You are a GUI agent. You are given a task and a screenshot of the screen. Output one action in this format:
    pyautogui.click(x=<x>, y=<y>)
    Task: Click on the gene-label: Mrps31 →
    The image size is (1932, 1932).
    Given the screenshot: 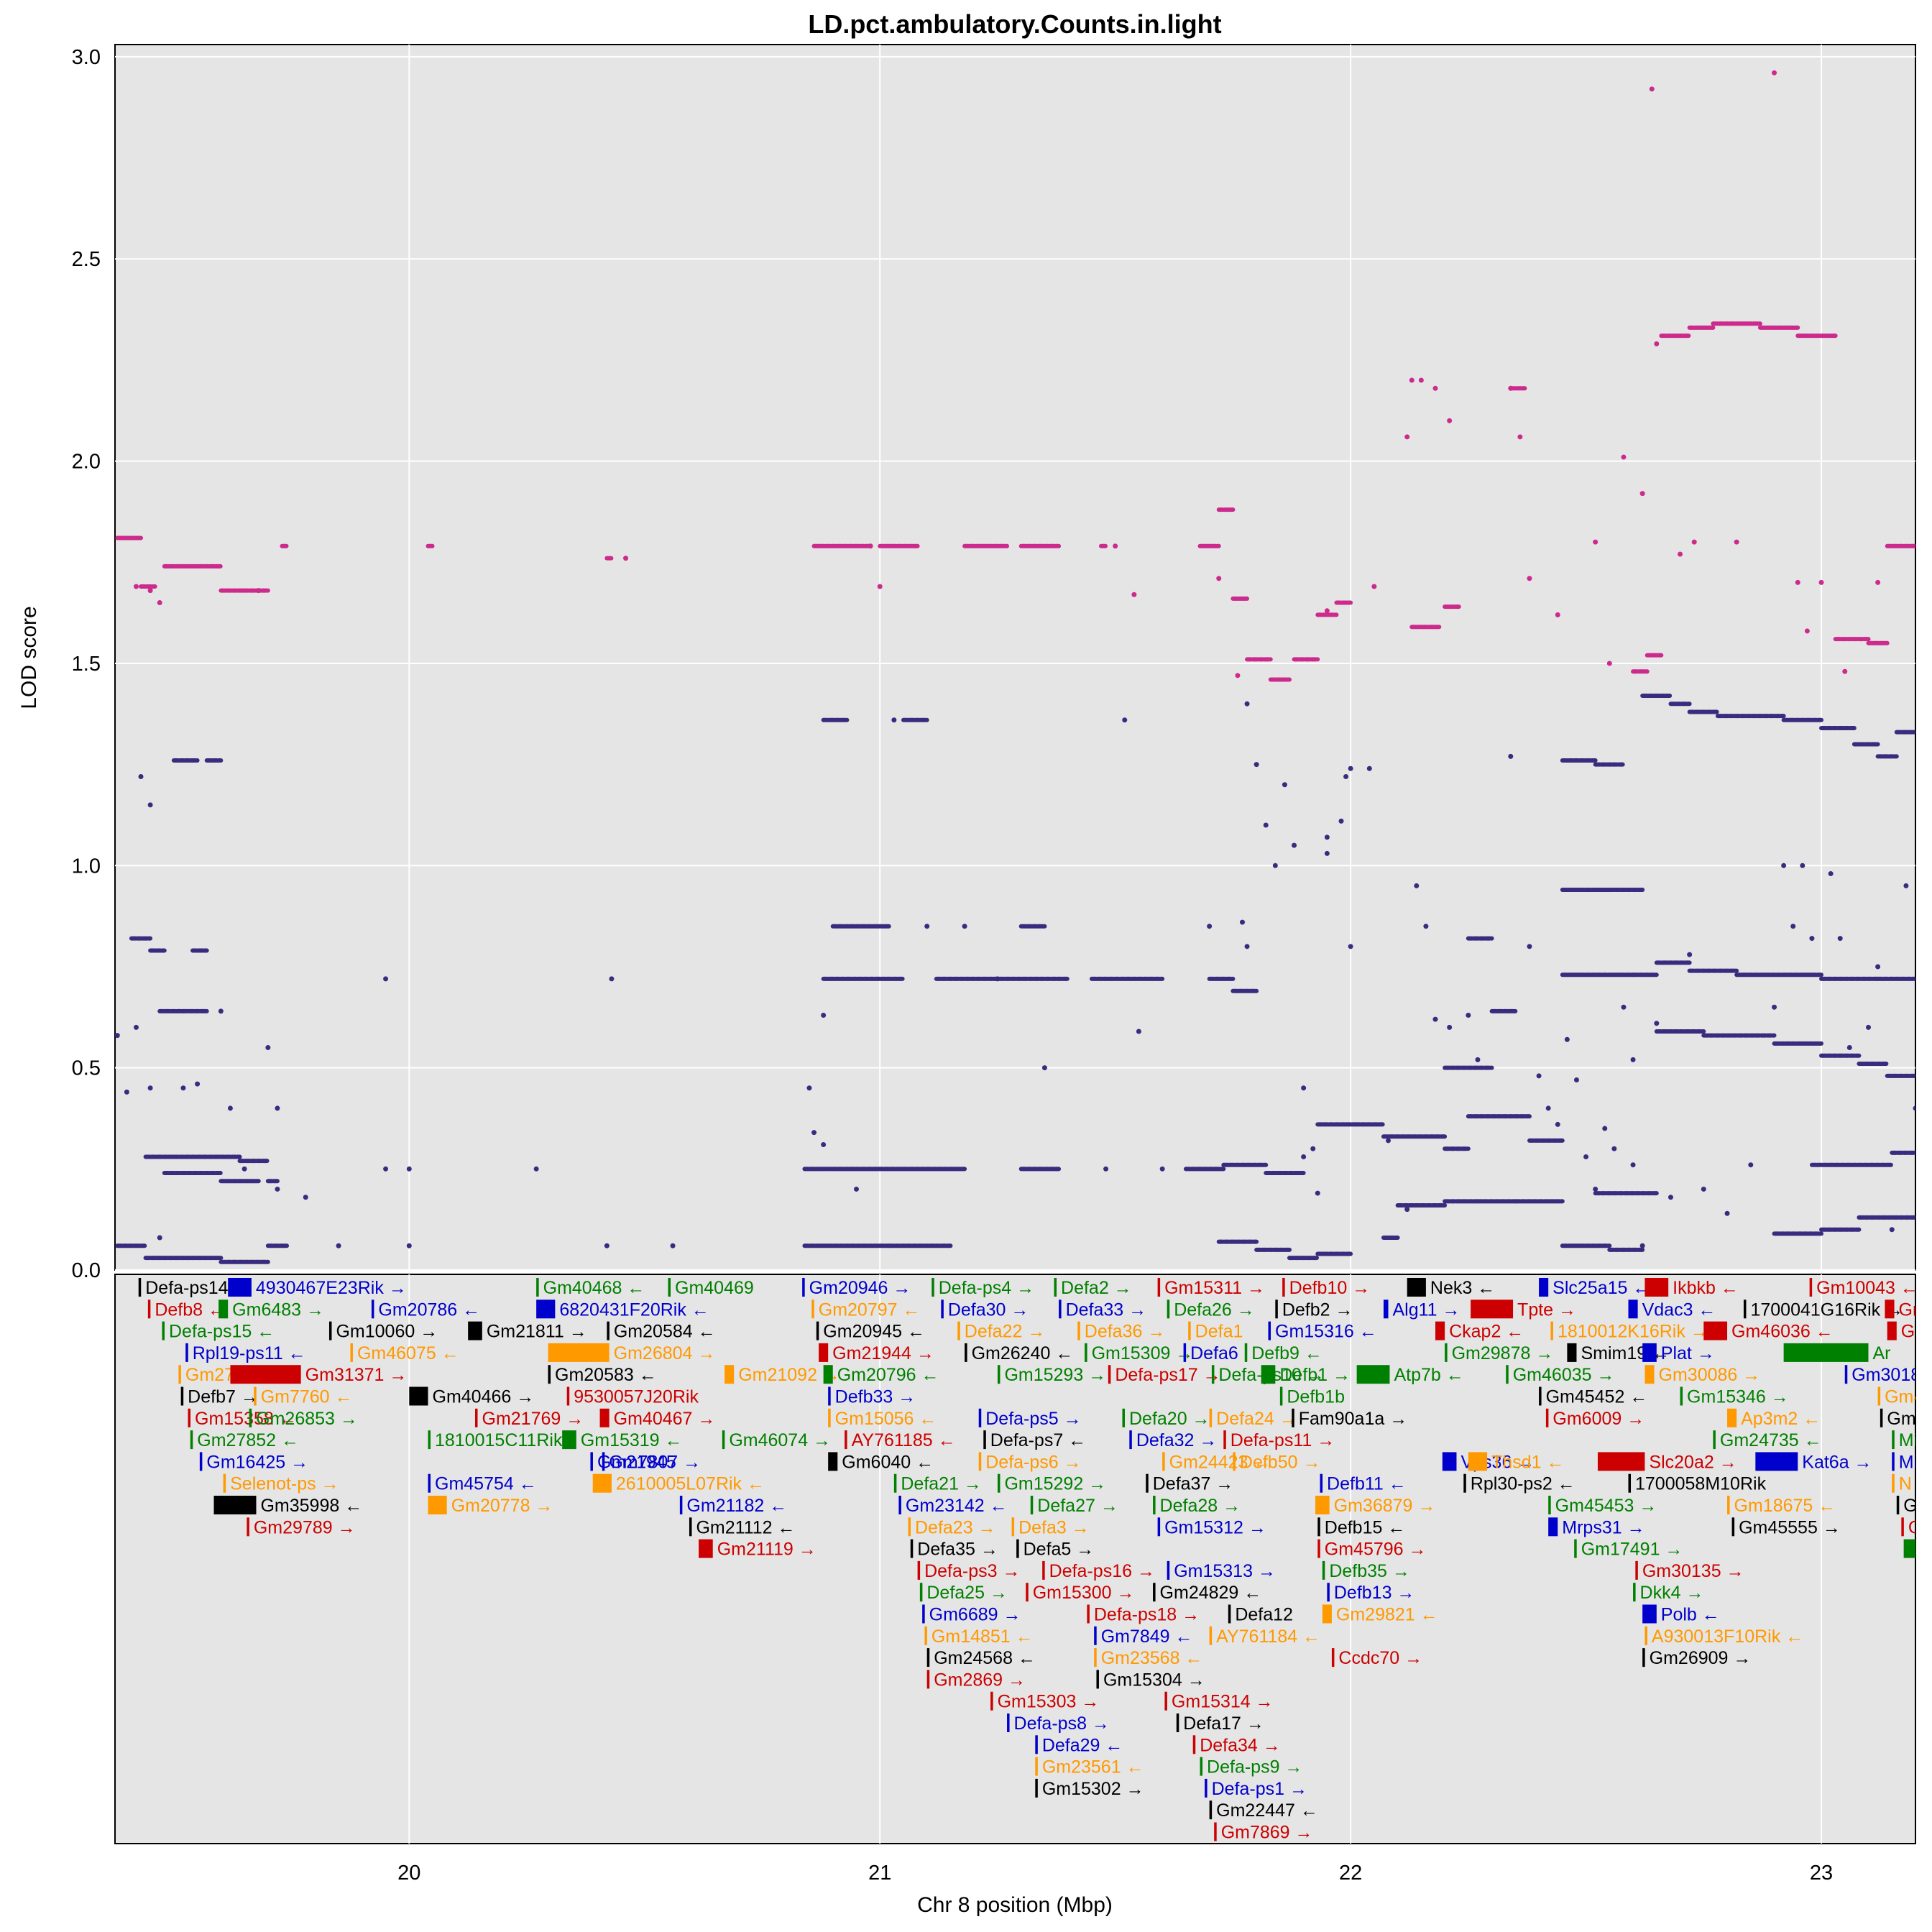 What is the action you would take?
    pyautogui.click(x=1603, y=1527)
    